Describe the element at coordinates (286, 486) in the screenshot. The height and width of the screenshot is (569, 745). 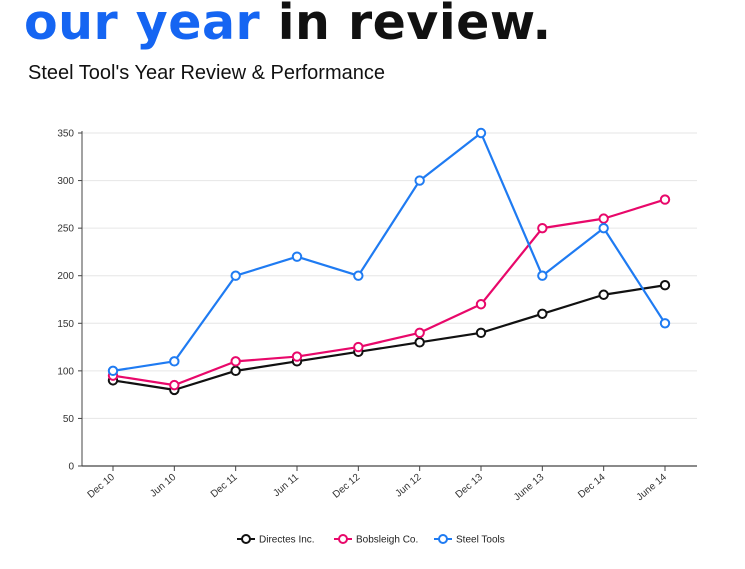
I see `x-tick-label: Jun 11` at that location.